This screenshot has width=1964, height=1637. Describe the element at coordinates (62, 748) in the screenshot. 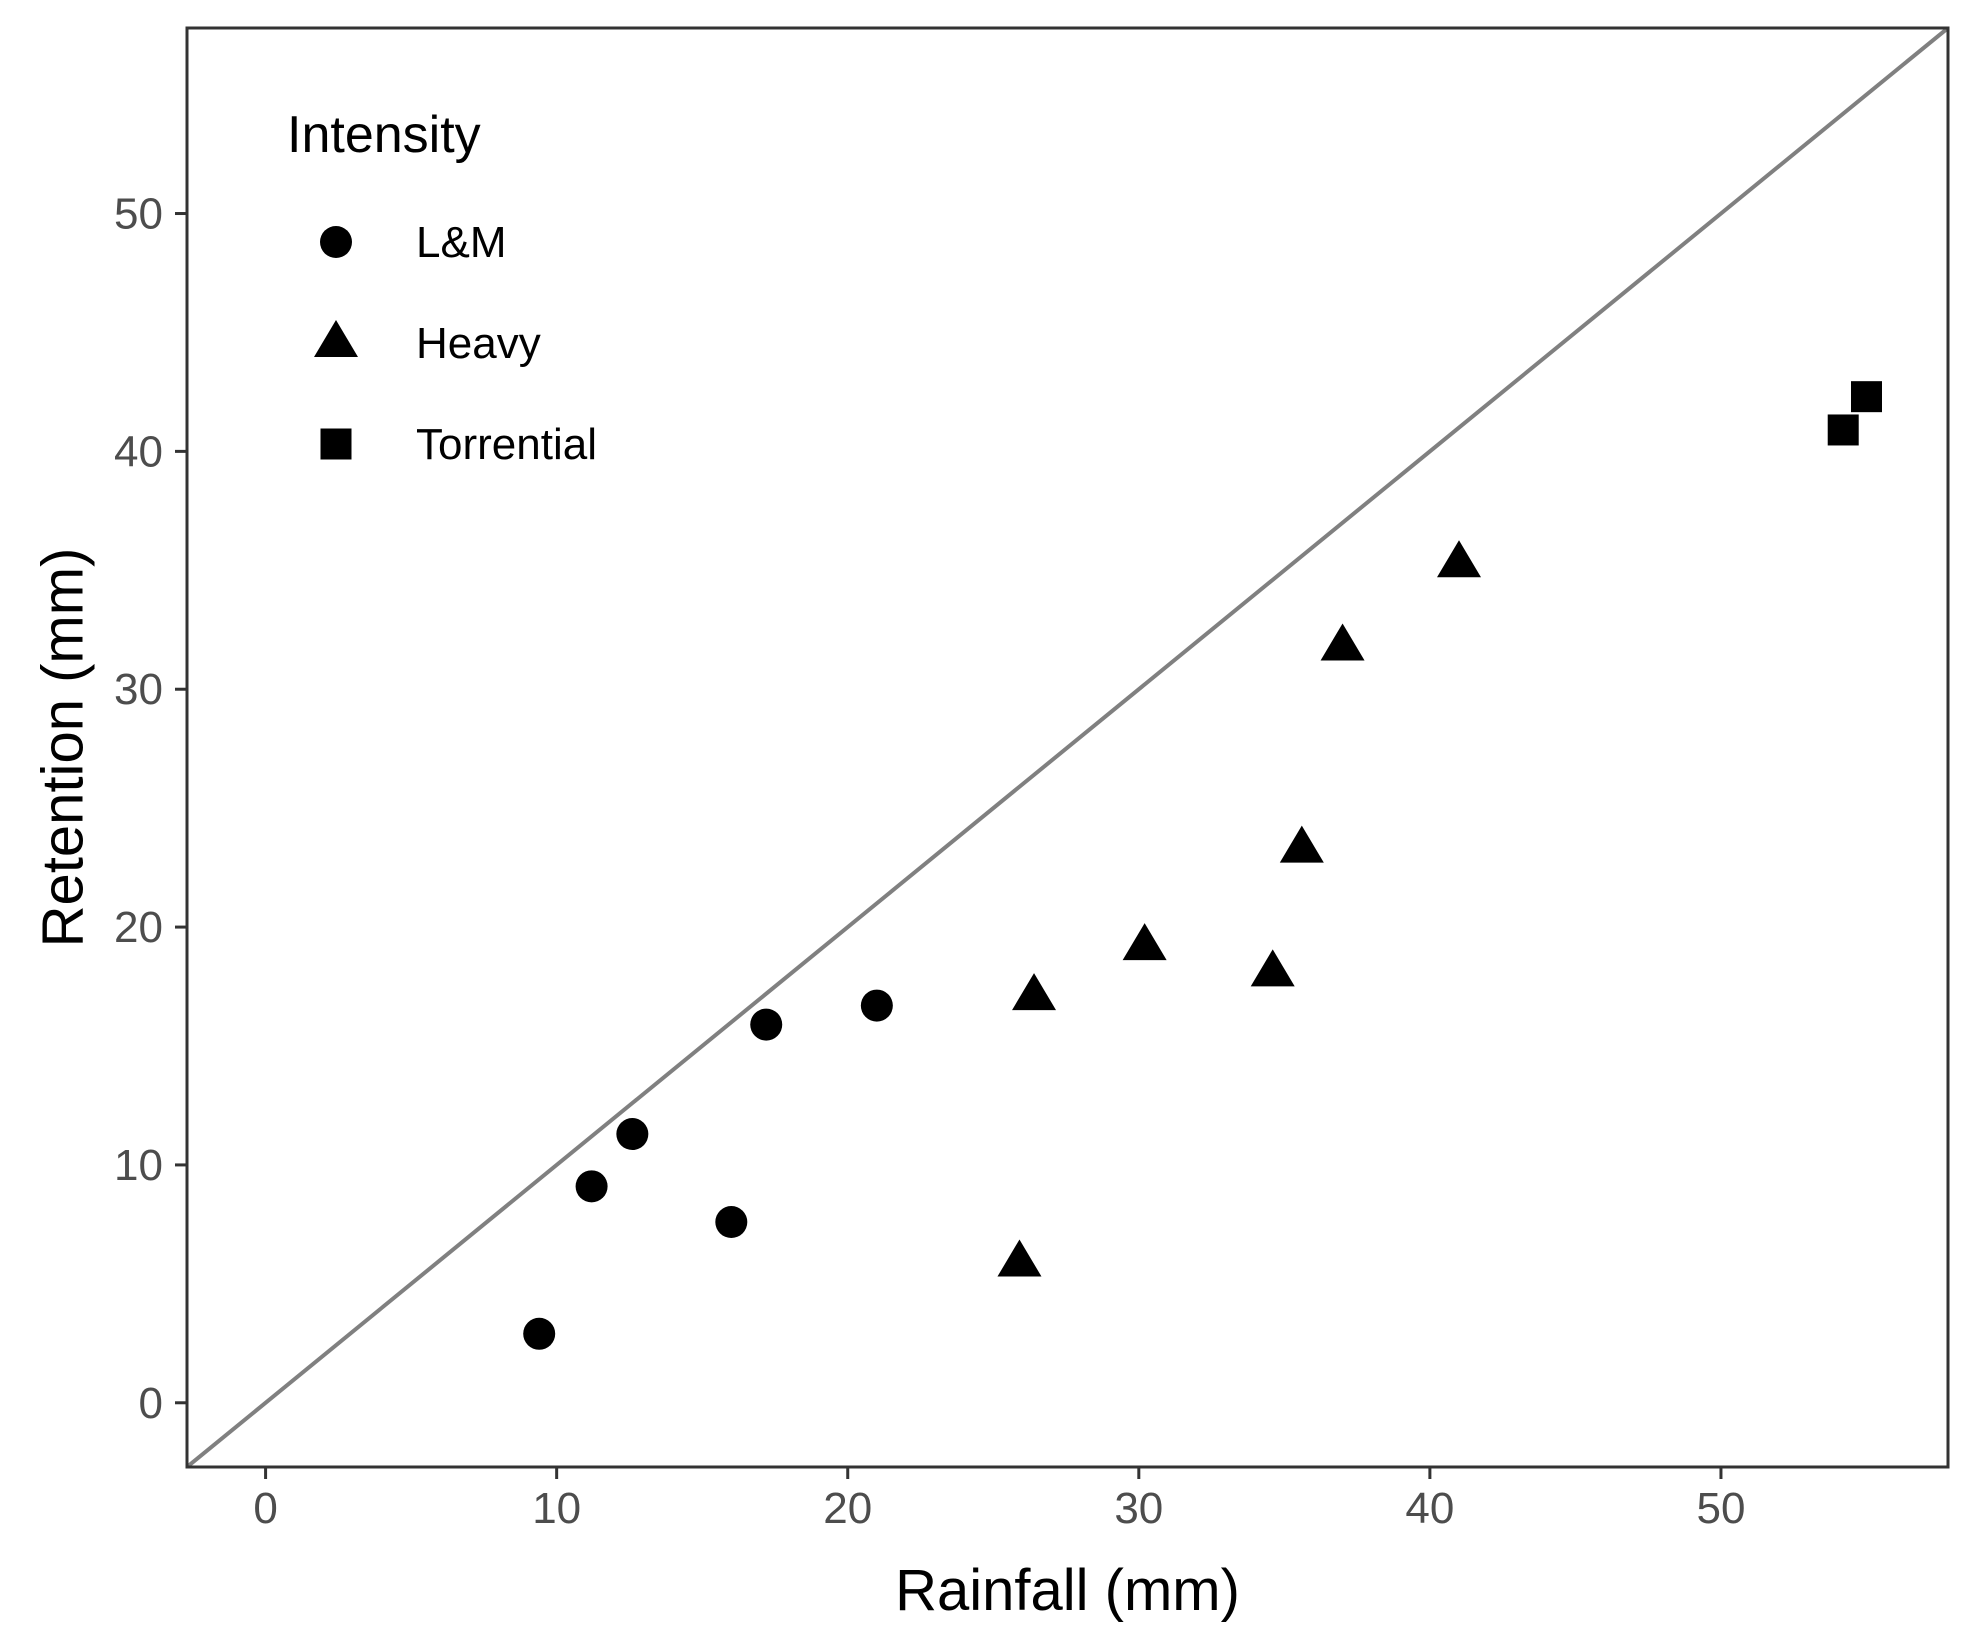

I see `y-axis-title: Retention (mm)` at that location.